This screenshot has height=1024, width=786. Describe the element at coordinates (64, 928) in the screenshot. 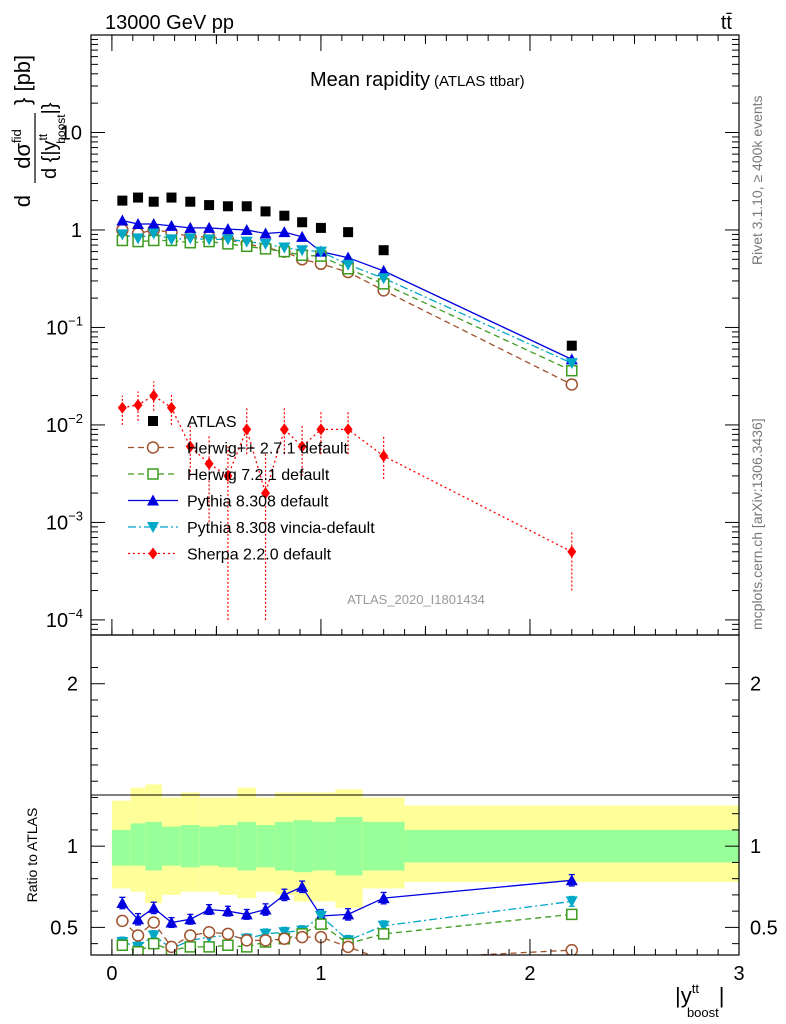

I see `ratio-y-tick-label: 0.5` at that location.